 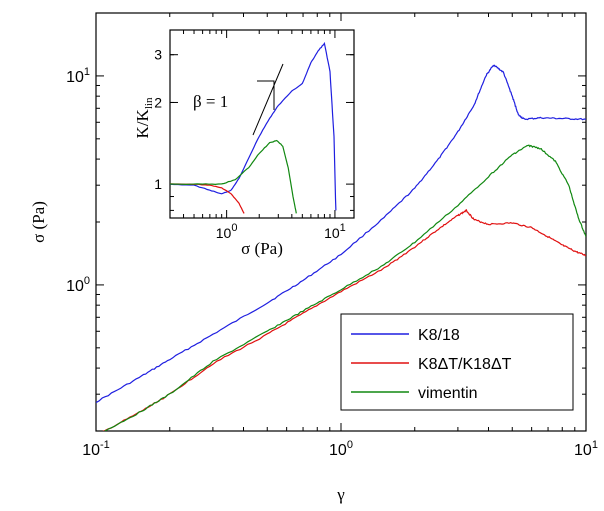 I want to click on main-y-tick-label: 10⁰, so click(x=78, y=285).